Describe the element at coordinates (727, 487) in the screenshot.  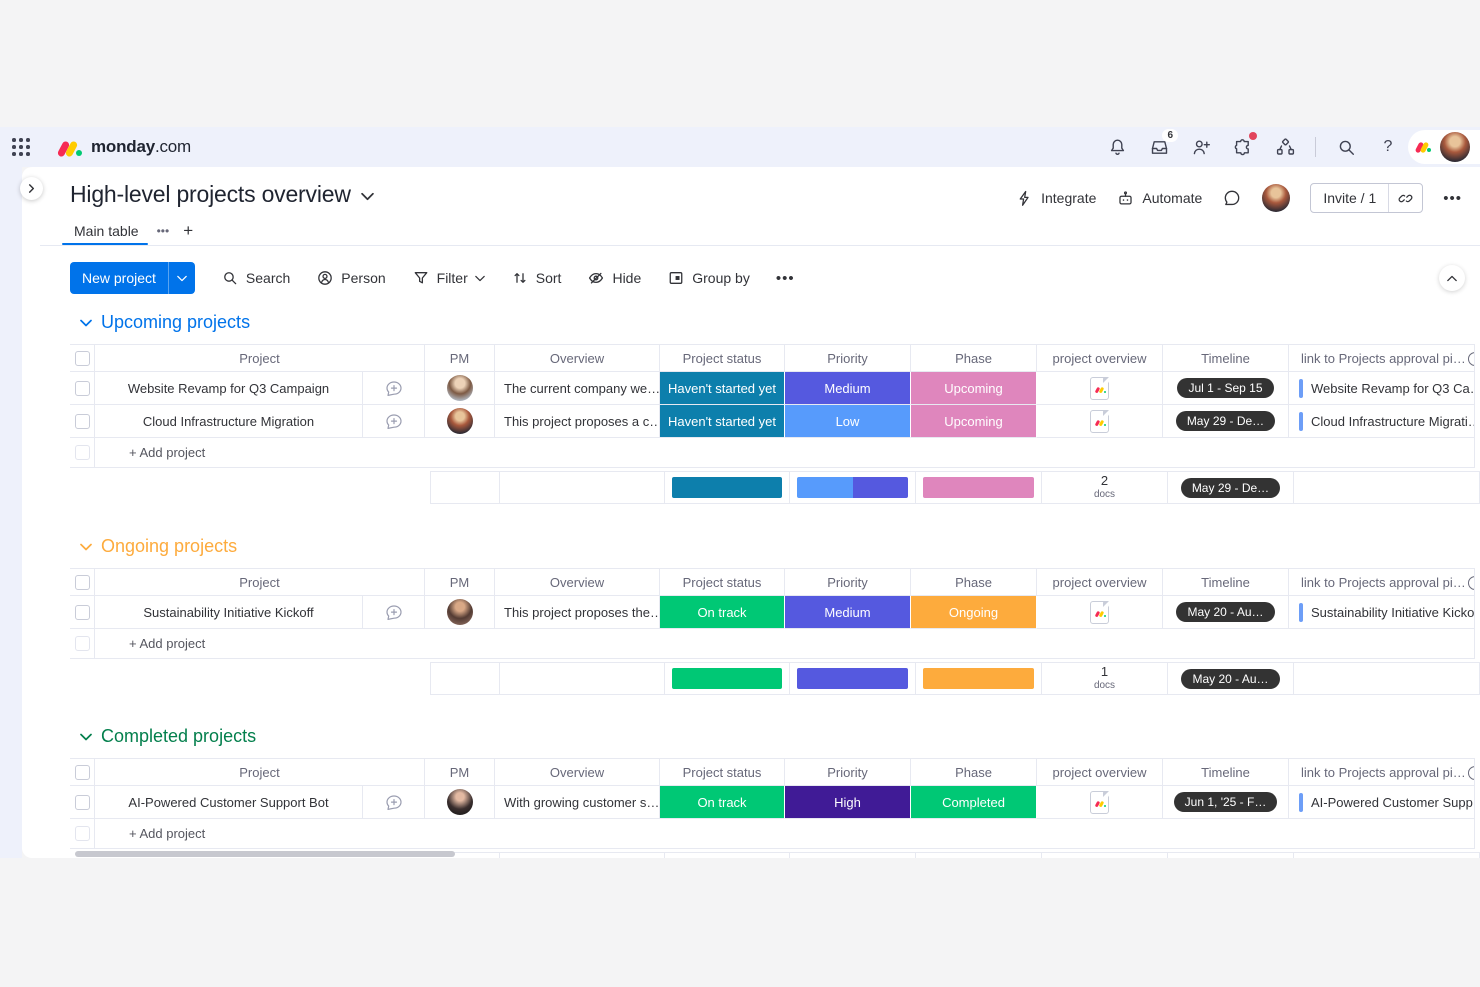
I see `status-summary-cell` at that location.